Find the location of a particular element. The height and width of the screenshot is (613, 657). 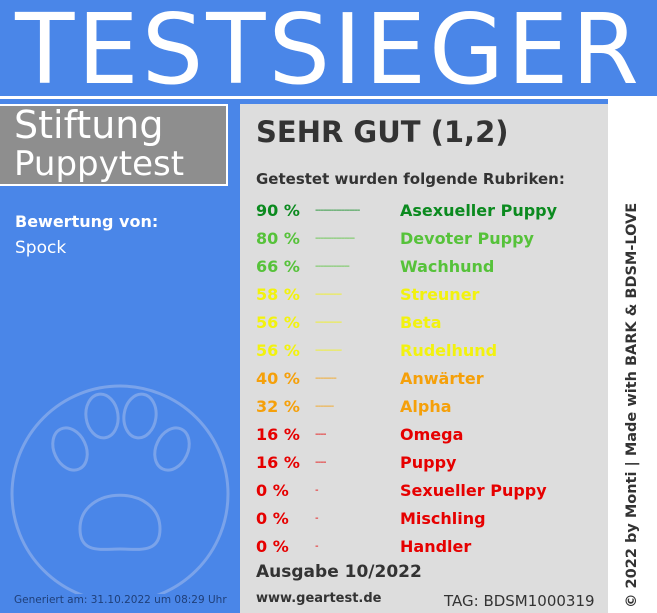

result-row: 80 % --------------- Devoter Puppy is located at coordinates (300, 239).